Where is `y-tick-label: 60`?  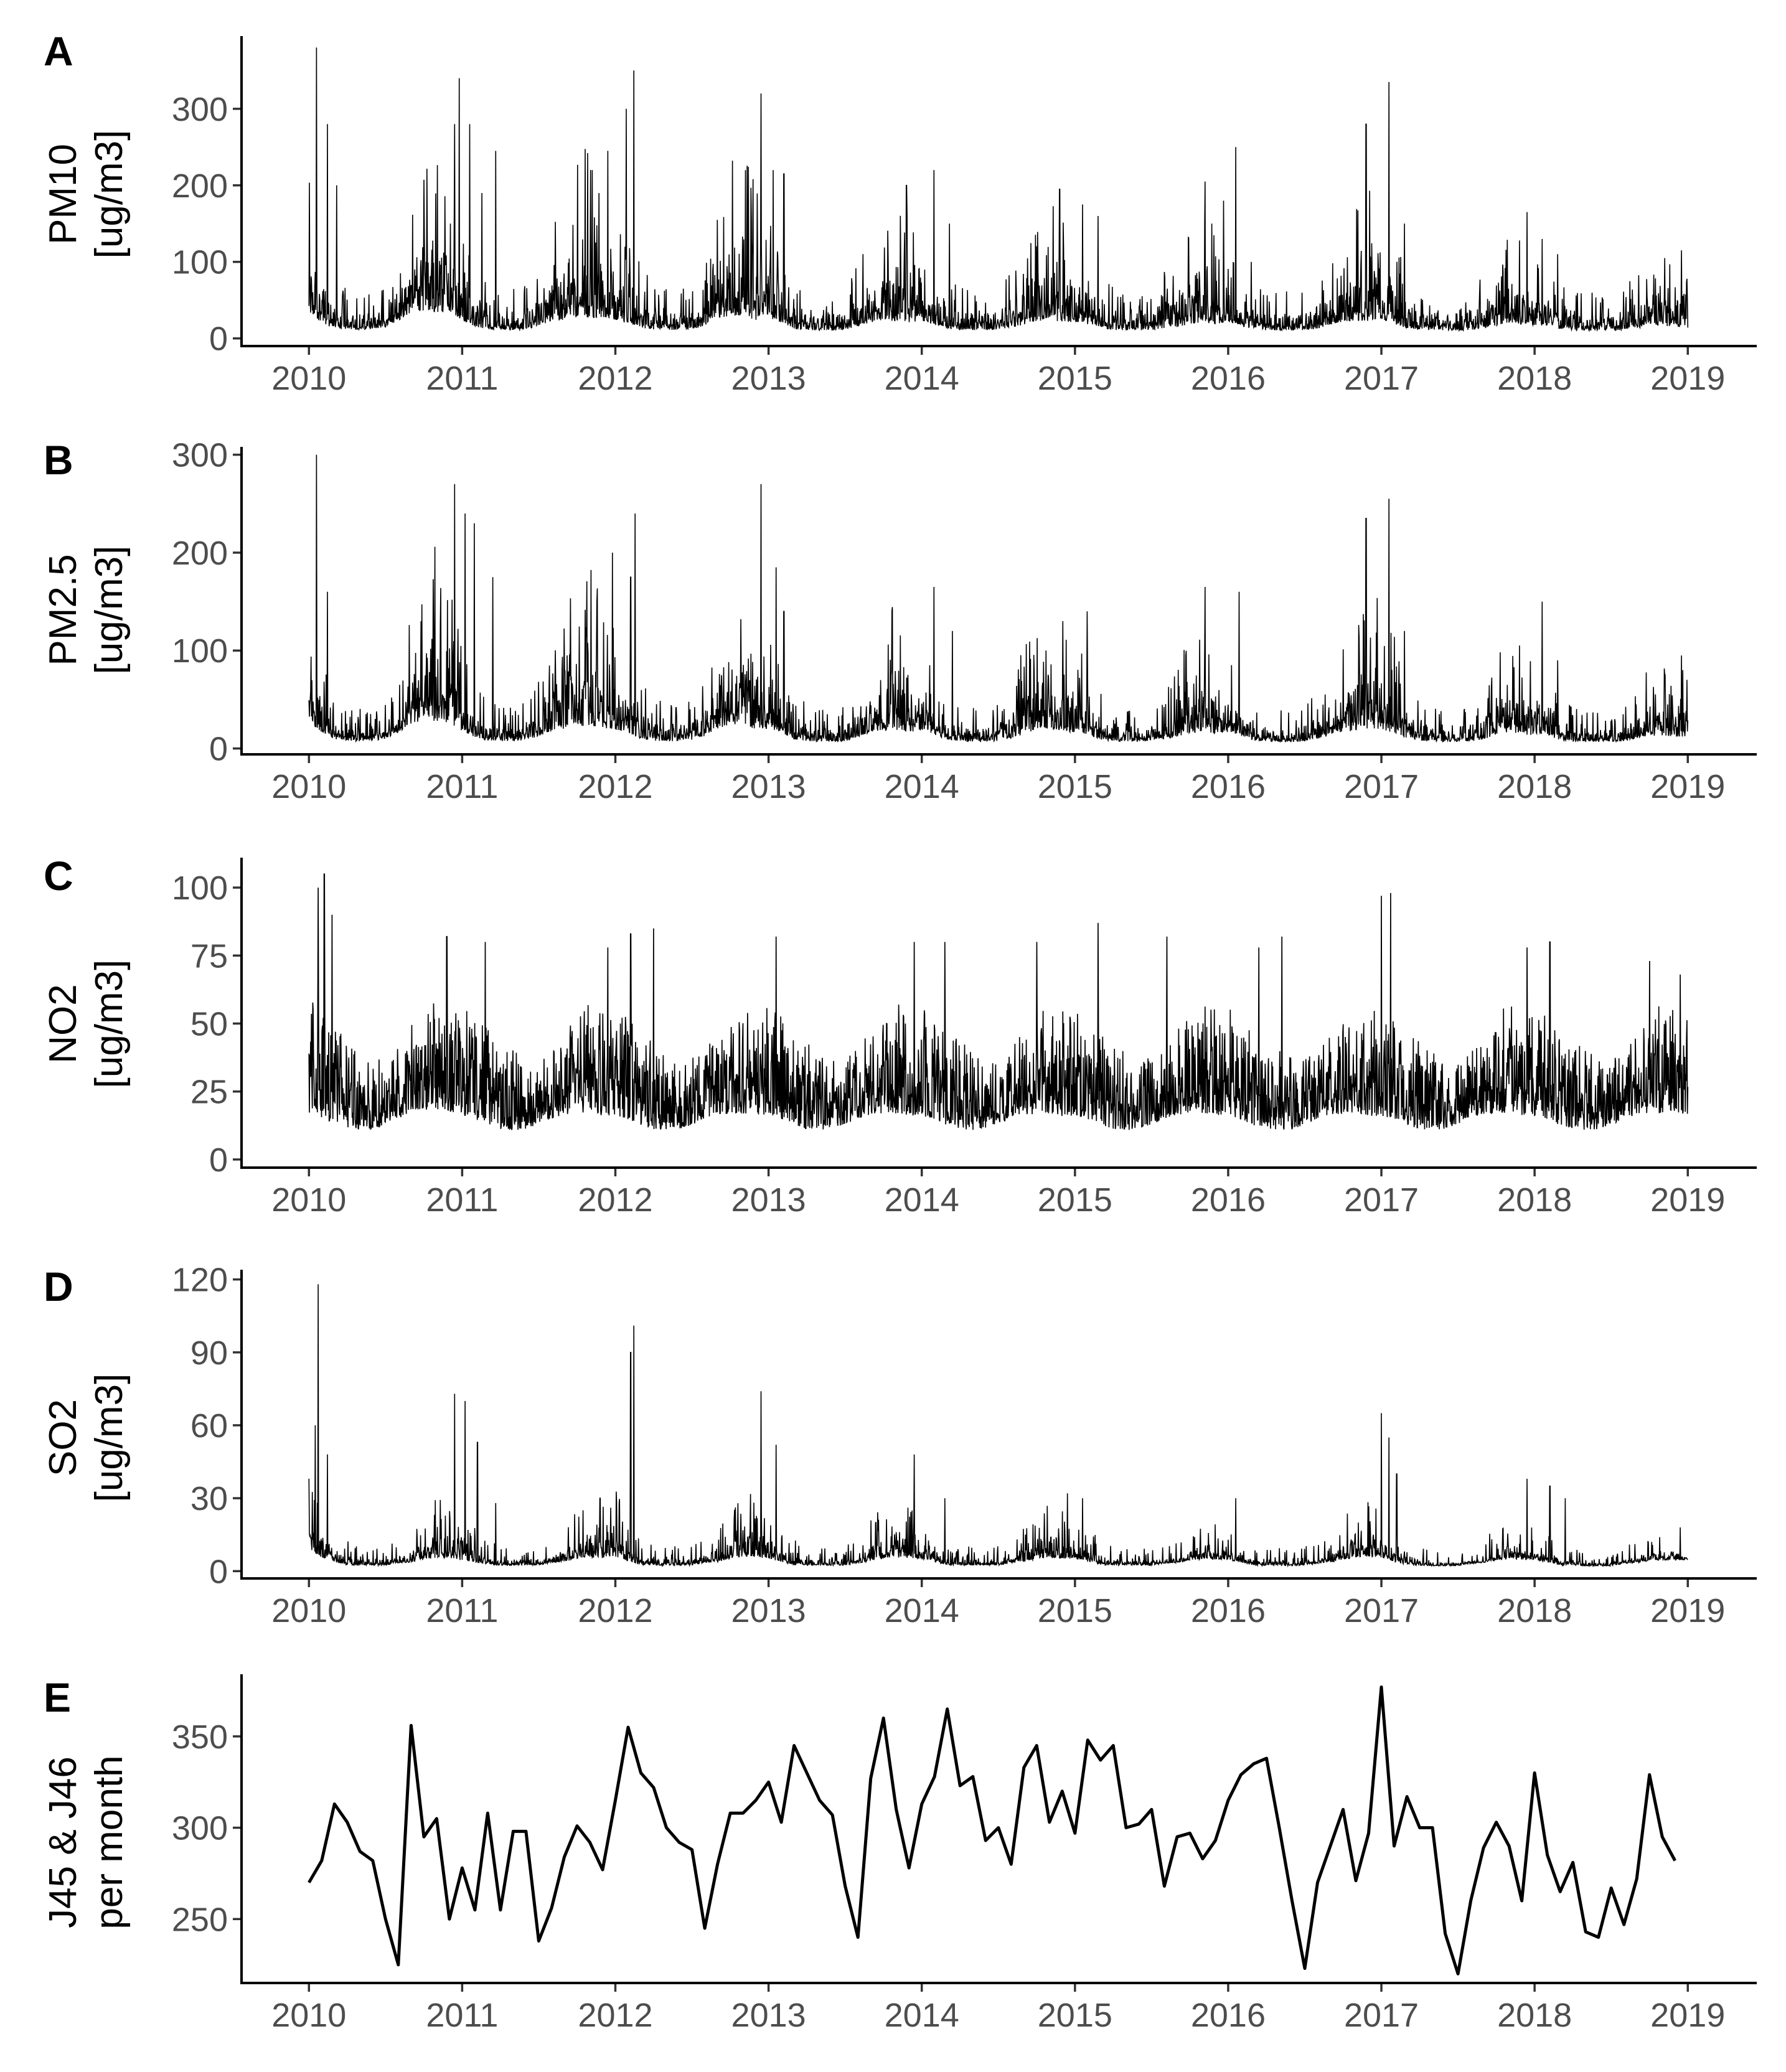 y-tick-label: 60 is located at coordinates (209, 1426).